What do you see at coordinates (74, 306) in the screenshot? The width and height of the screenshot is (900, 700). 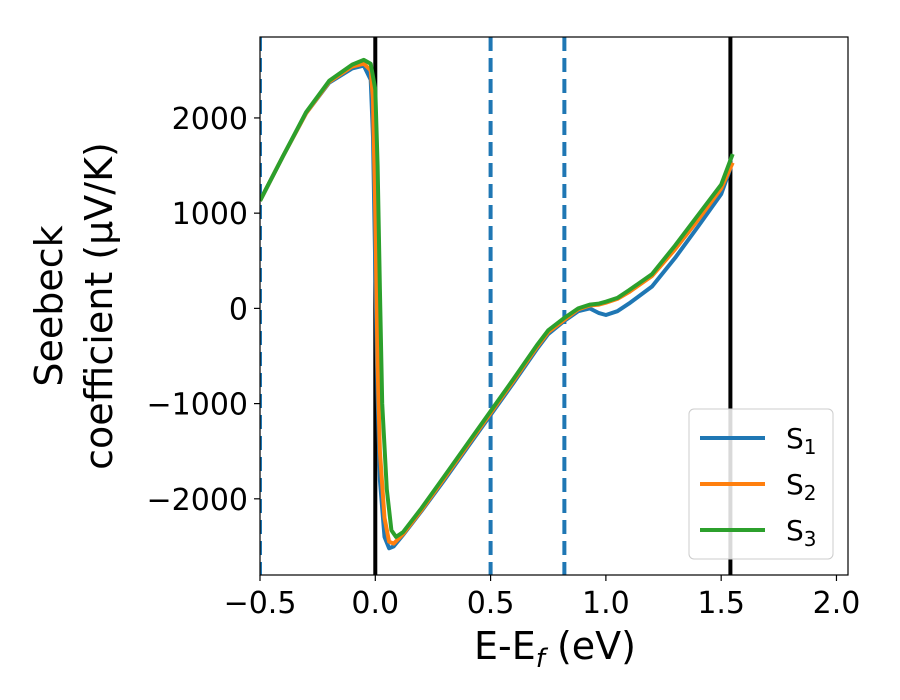 I see `y-axis-label: Seebeck coefficient (μV/K)` at bounding box center [74, 306].